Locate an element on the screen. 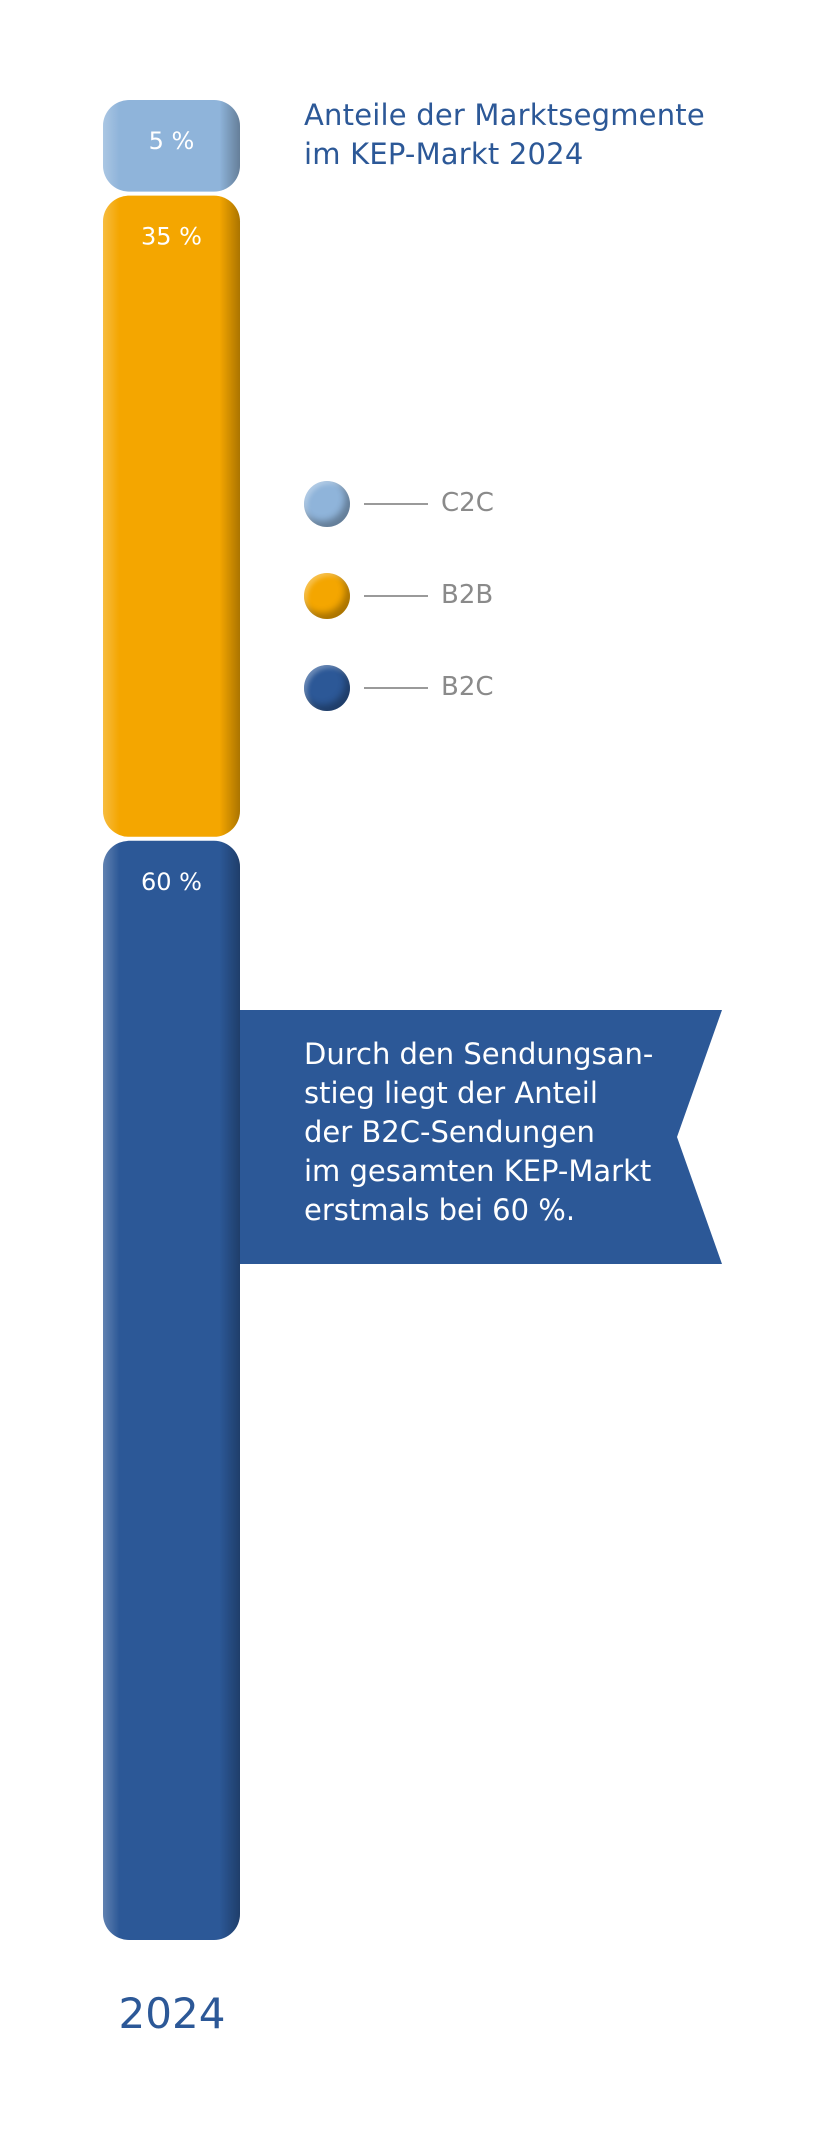  callout-line: im gesamten KEP-Markt is located at coordinates (478, 1171).